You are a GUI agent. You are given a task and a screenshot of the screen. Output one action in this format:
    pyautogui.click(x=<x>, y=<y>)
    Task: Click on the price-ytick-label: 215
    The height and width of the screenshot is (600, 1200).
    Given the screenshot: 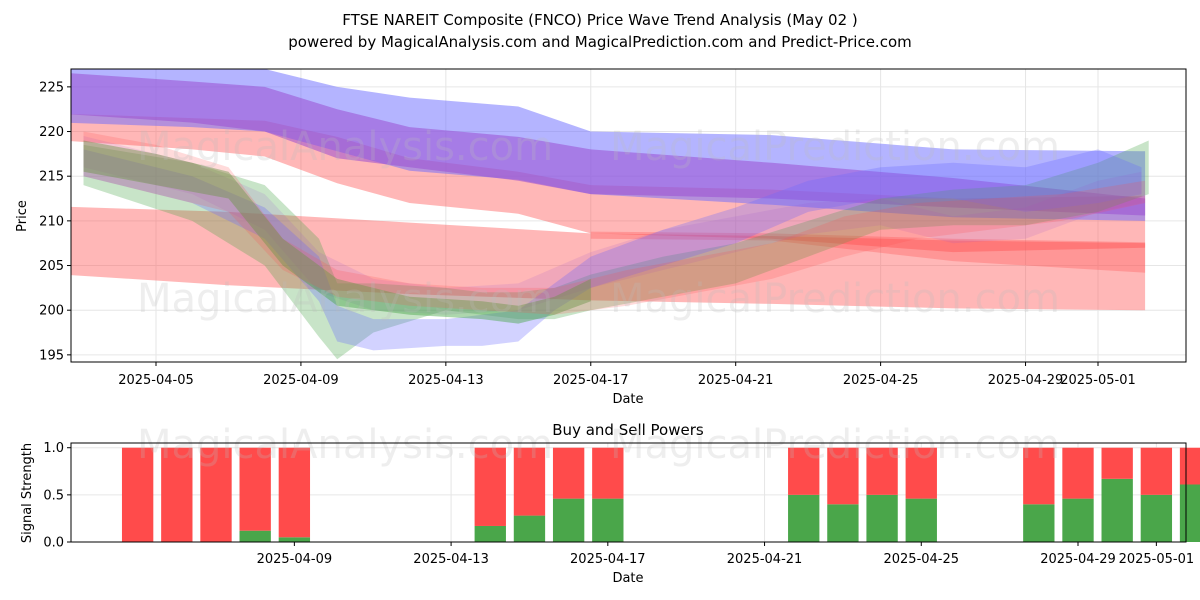 What is the action you would take?
    pyautogui.click(x=51, y=177)
    